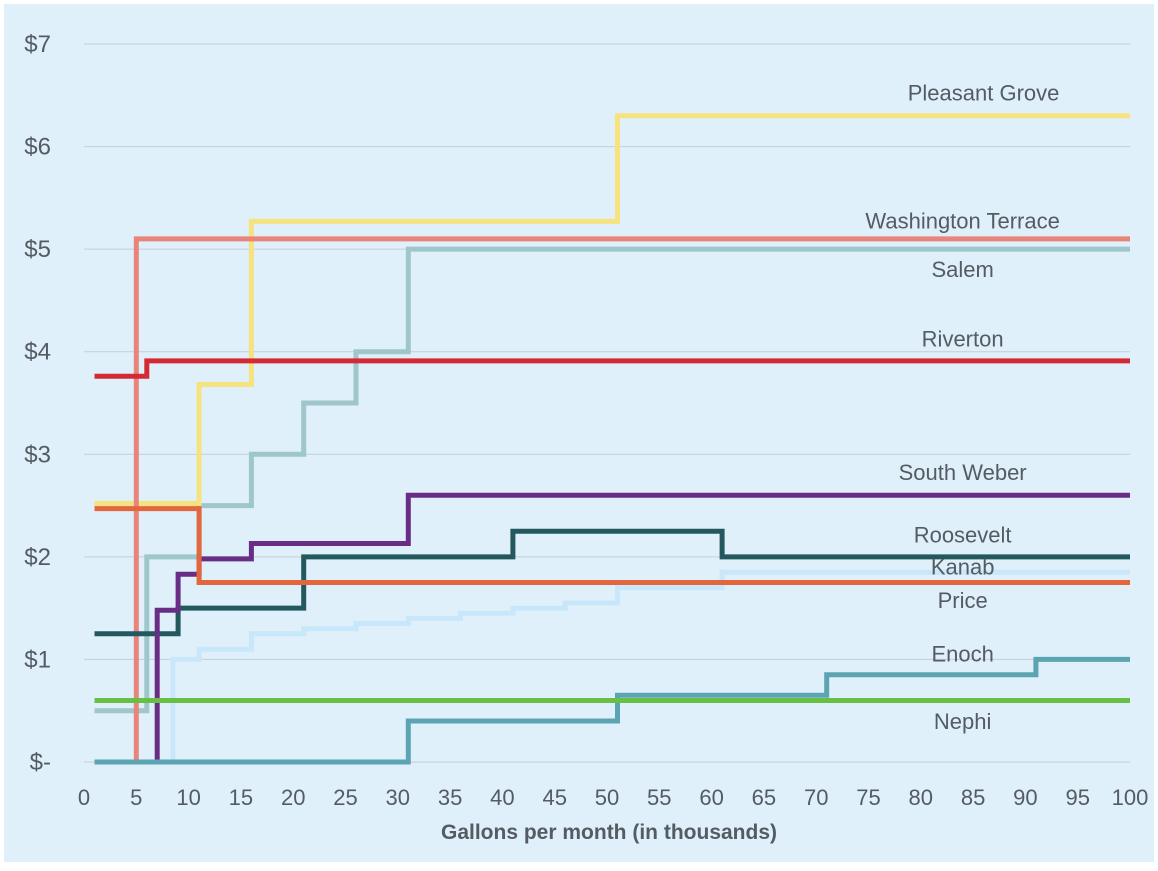  What do you see at coordinates (963, 339) in the screenshot?
I see `series-label-riverton: Riverton` at bounding box center [963, 339].